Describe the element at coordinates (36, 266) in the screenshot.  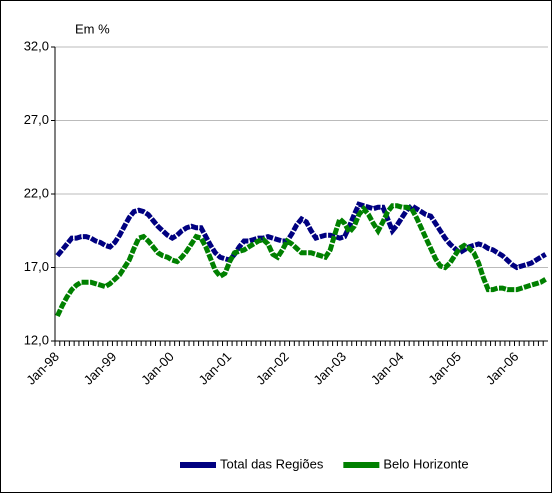
I see `y-tick-label: 17,0` at that location.